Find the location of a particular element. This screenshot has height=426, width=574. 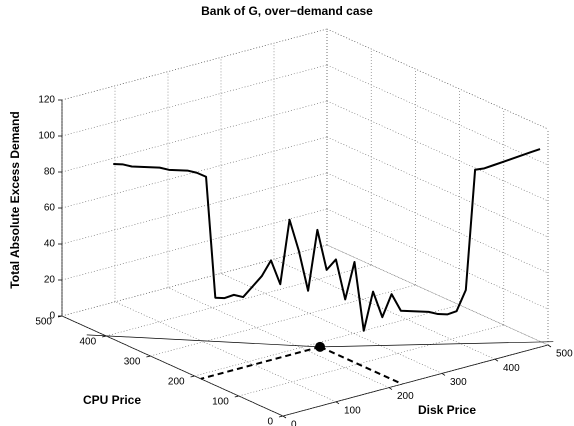

y-tick-label: 100 is located at coordinates (352, 410).